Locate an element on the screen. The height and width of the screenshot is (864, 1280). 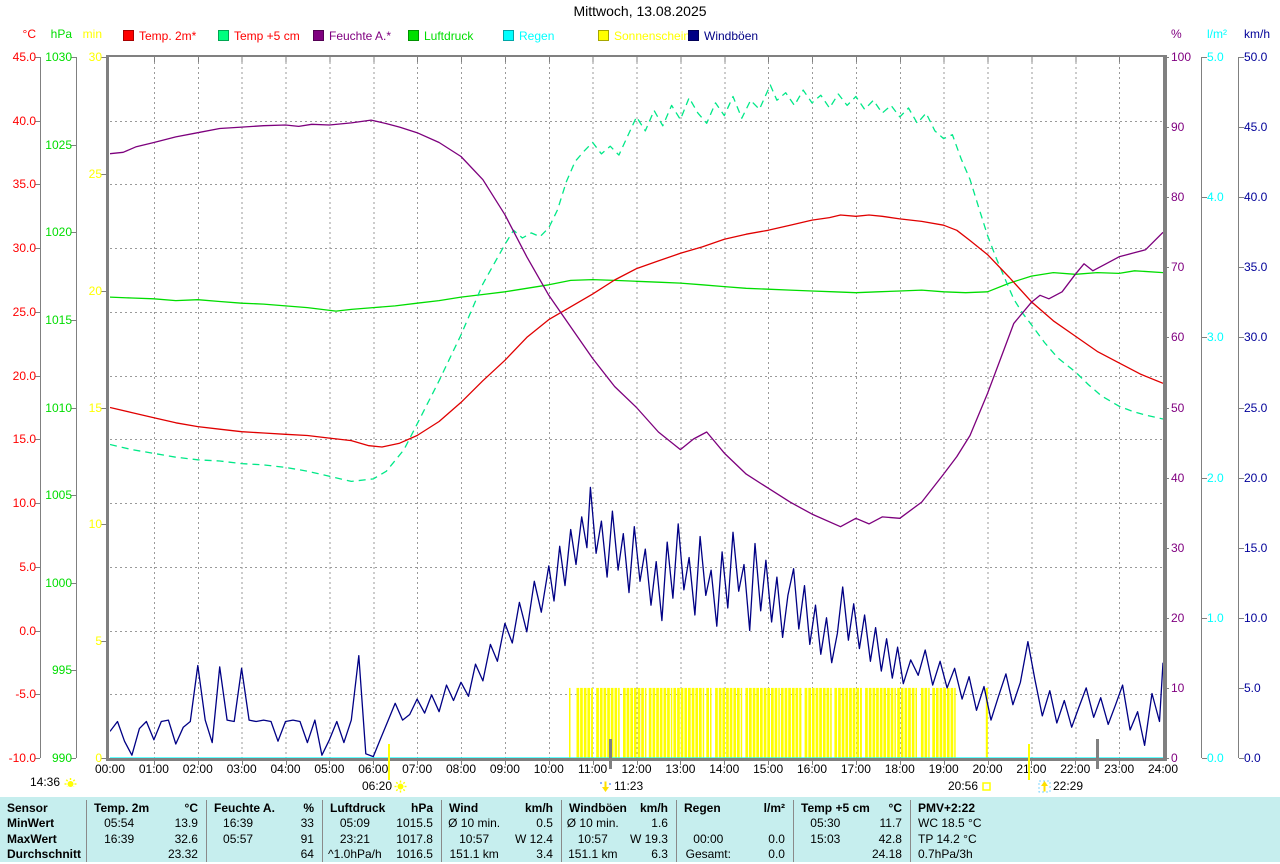
axis-tick-label: 25.0 is located at coordinates (1256, 407).